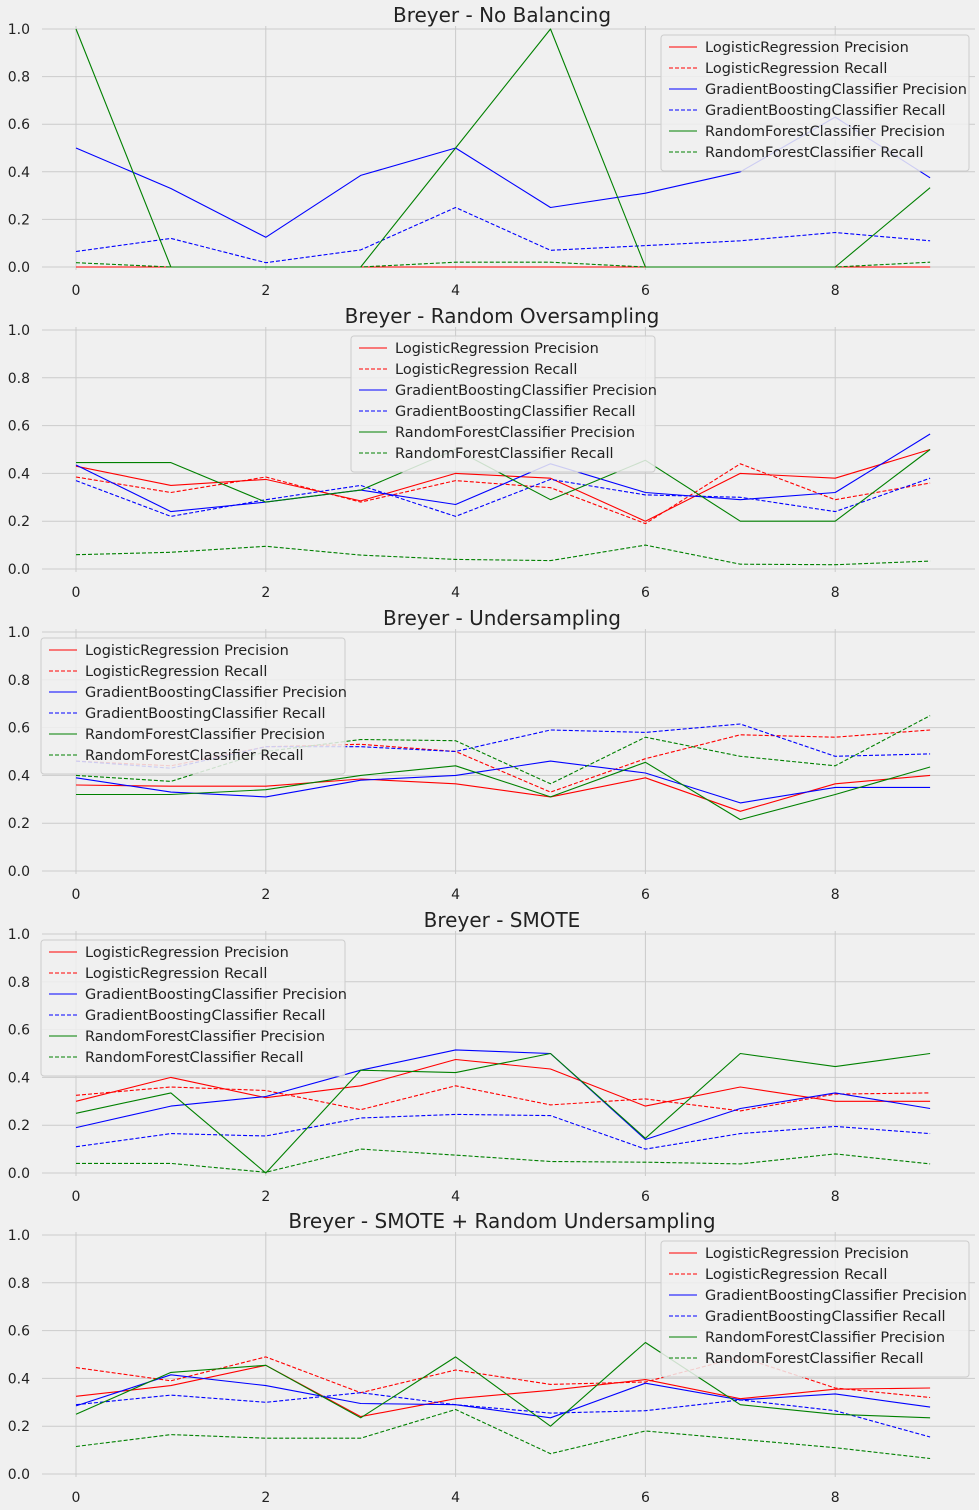  Describe the element at coordinates (501, 1221) in the screenshot. I see `chart-title: Breyer - SMOTE + Random Undersampling` at that location.